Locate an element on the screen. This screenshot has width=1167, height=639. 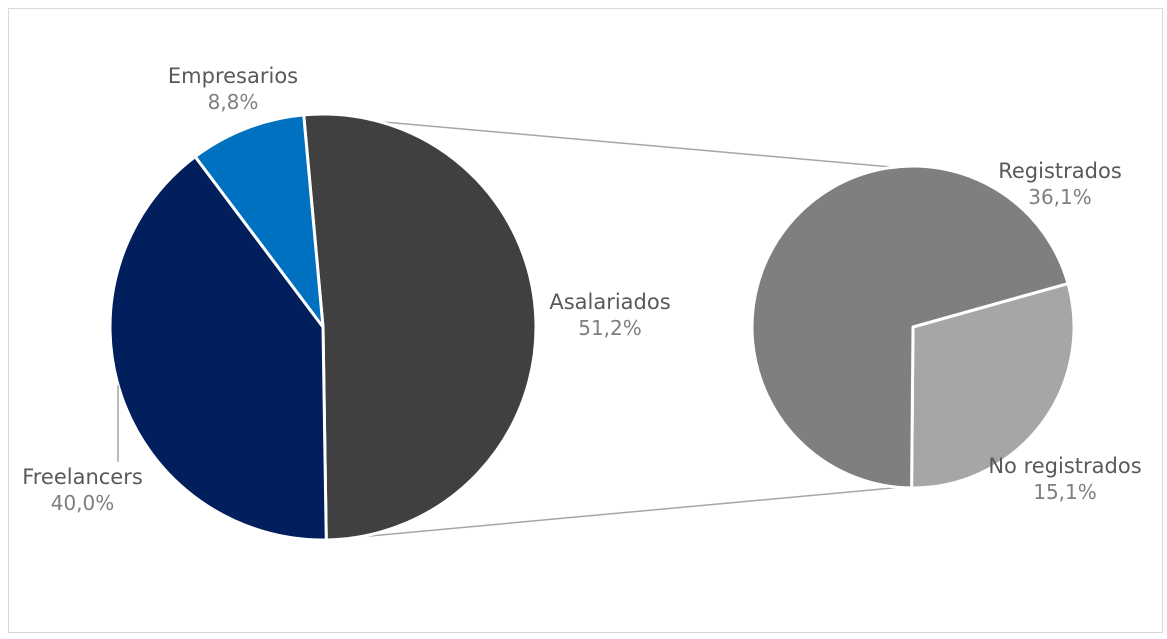
asalariados-category: Asalariados is located at coordinates (610, 302).